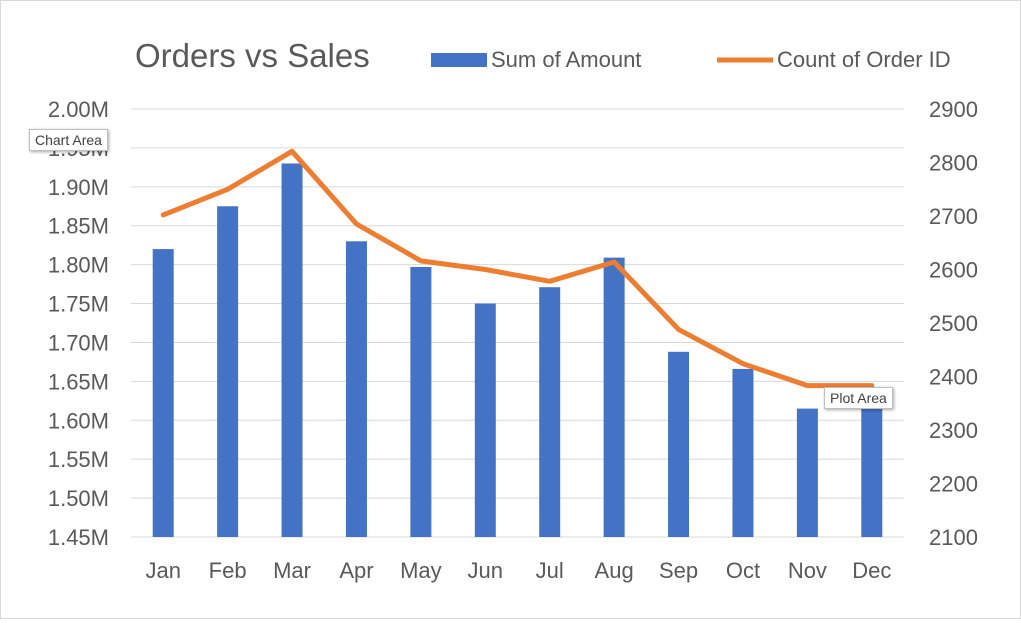 The image size is (1021, 623). I want to click on legend: Sum of Amount Count of Order ID, so click(691, 59).